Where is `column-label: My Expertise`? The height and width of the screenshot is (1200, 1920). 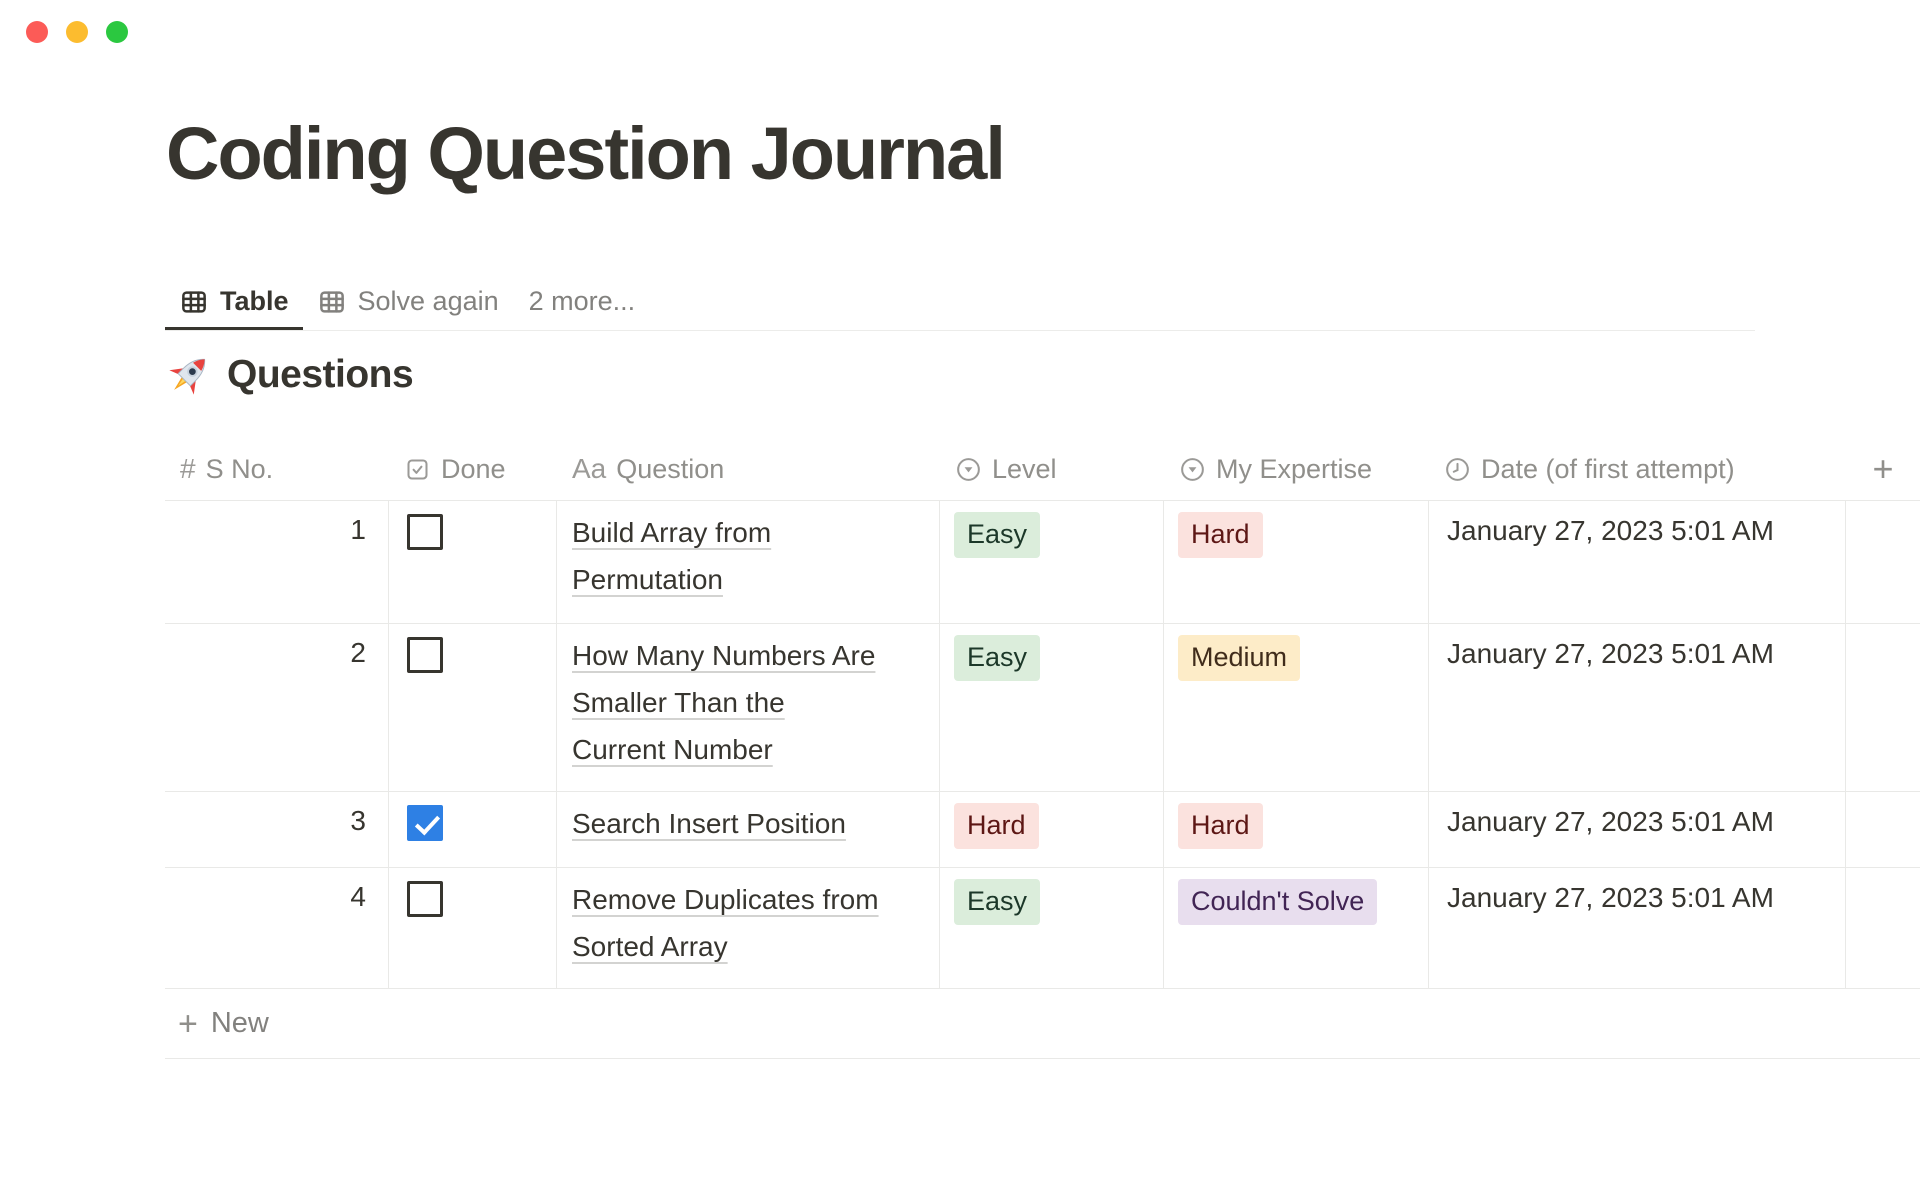
column-label: My Expertise is located at coordinates (1294, 468).